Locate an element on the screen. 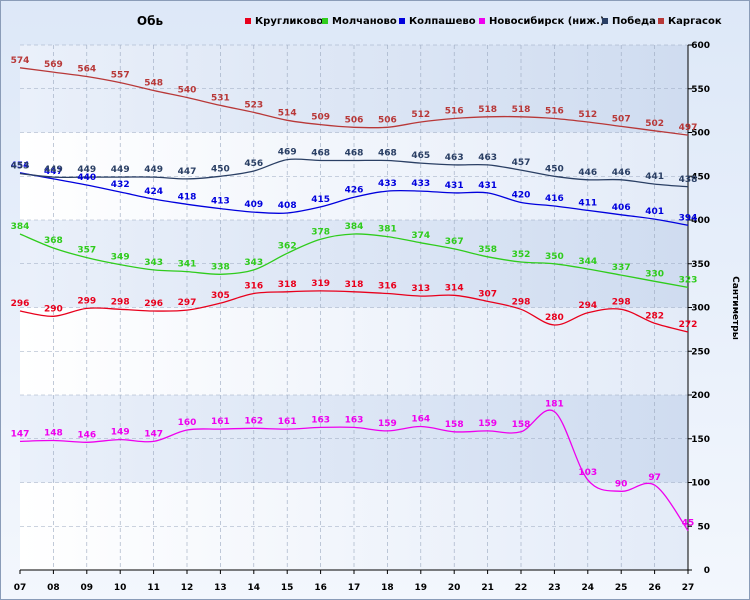 The height and width of the screenshot is (600, 750). data-label: 497 is located at coordinates (688, 128).